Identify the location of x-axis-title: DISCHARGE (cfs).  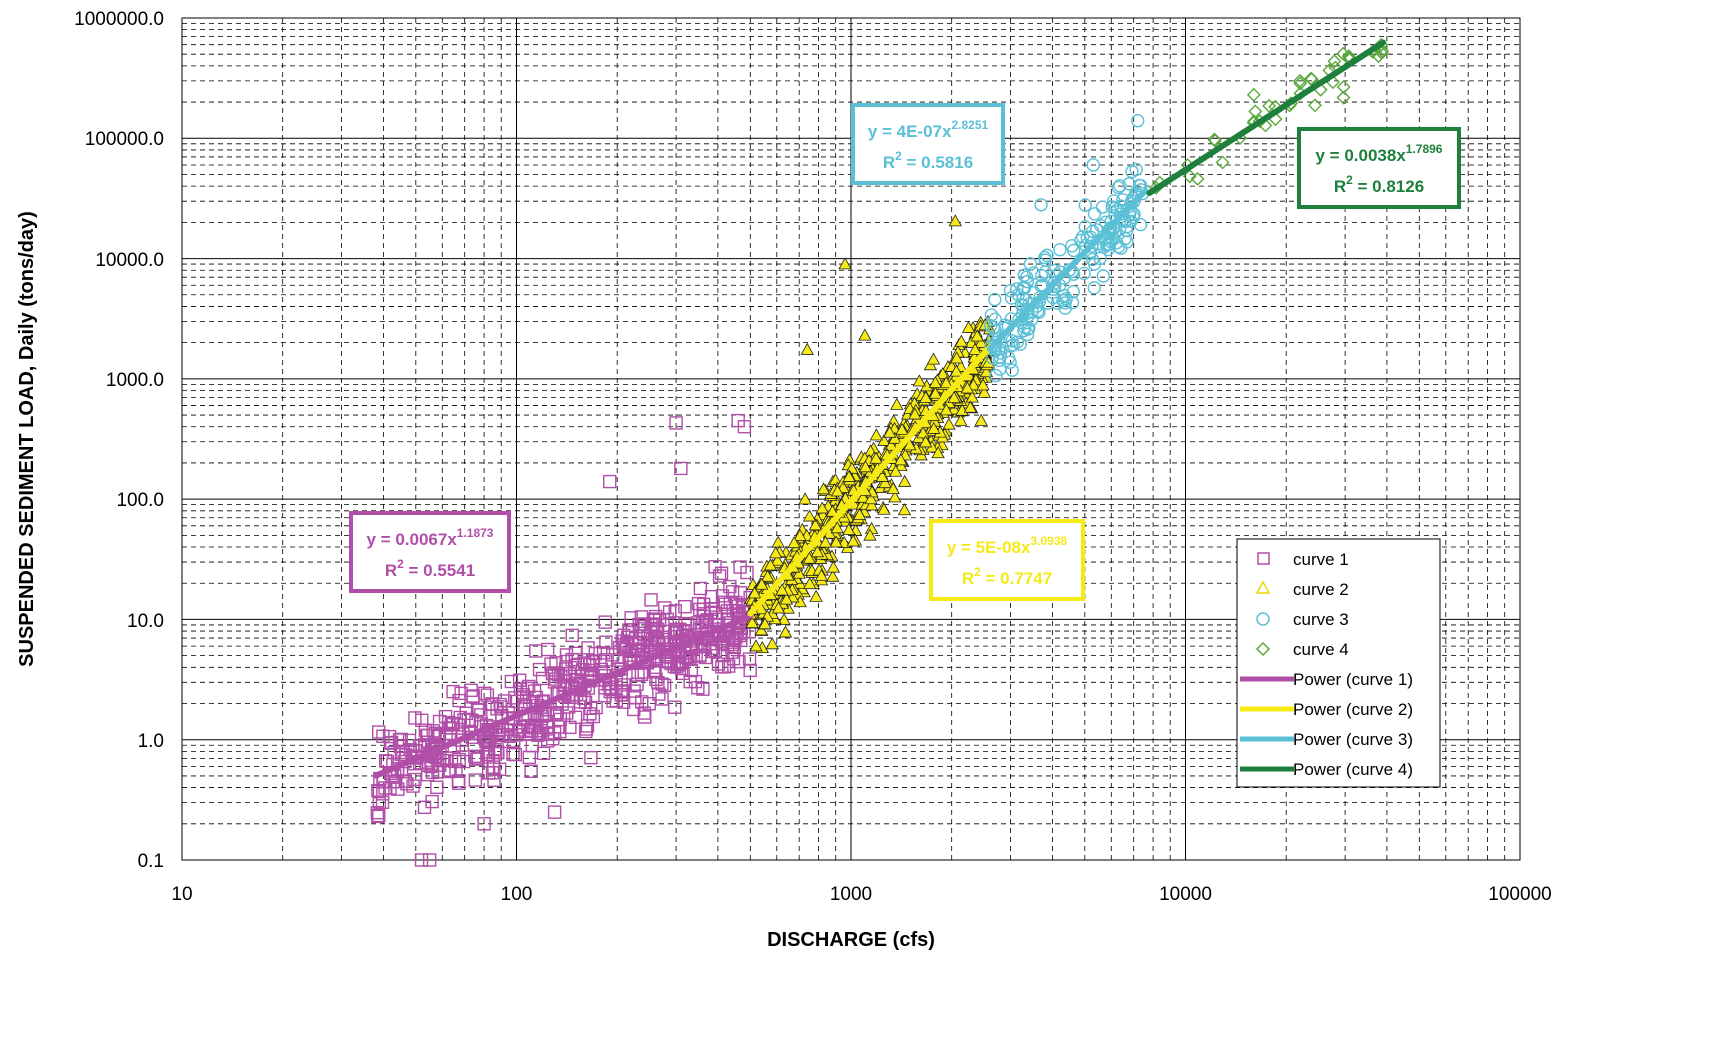
(851, 940).